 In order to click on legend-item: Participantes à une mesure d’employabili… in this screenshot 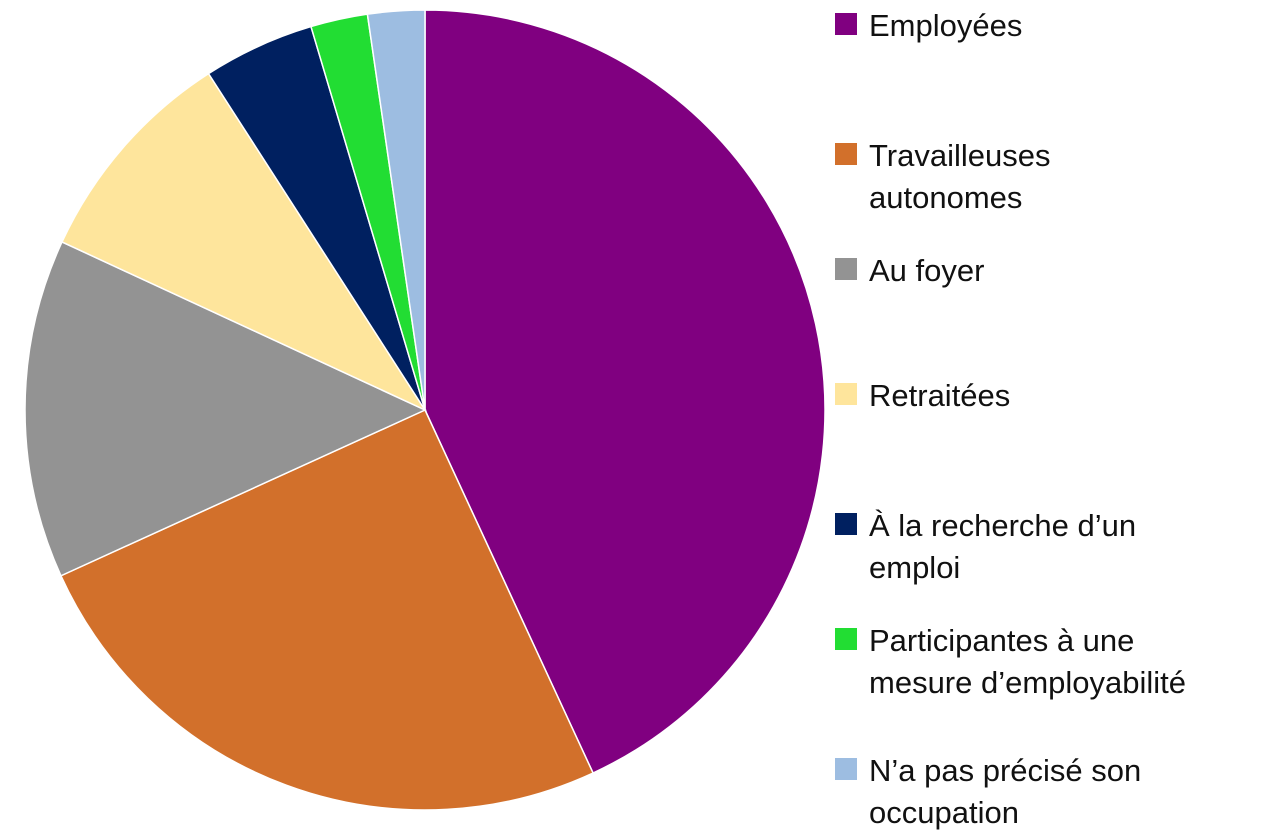, I will do `click(1022, 662)`.